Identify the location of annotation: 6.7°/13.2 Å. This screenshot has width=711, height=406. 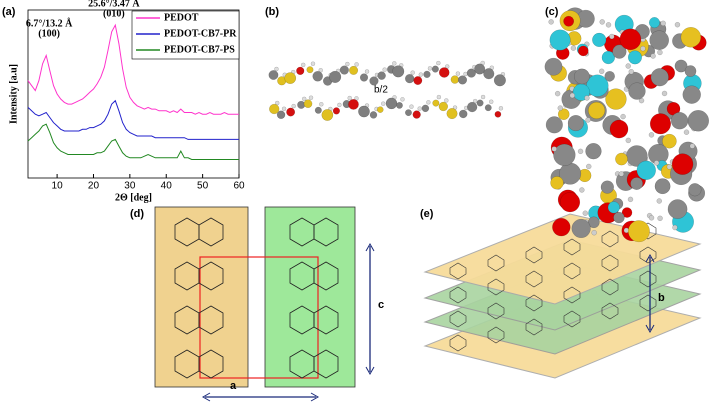
(49, 24).